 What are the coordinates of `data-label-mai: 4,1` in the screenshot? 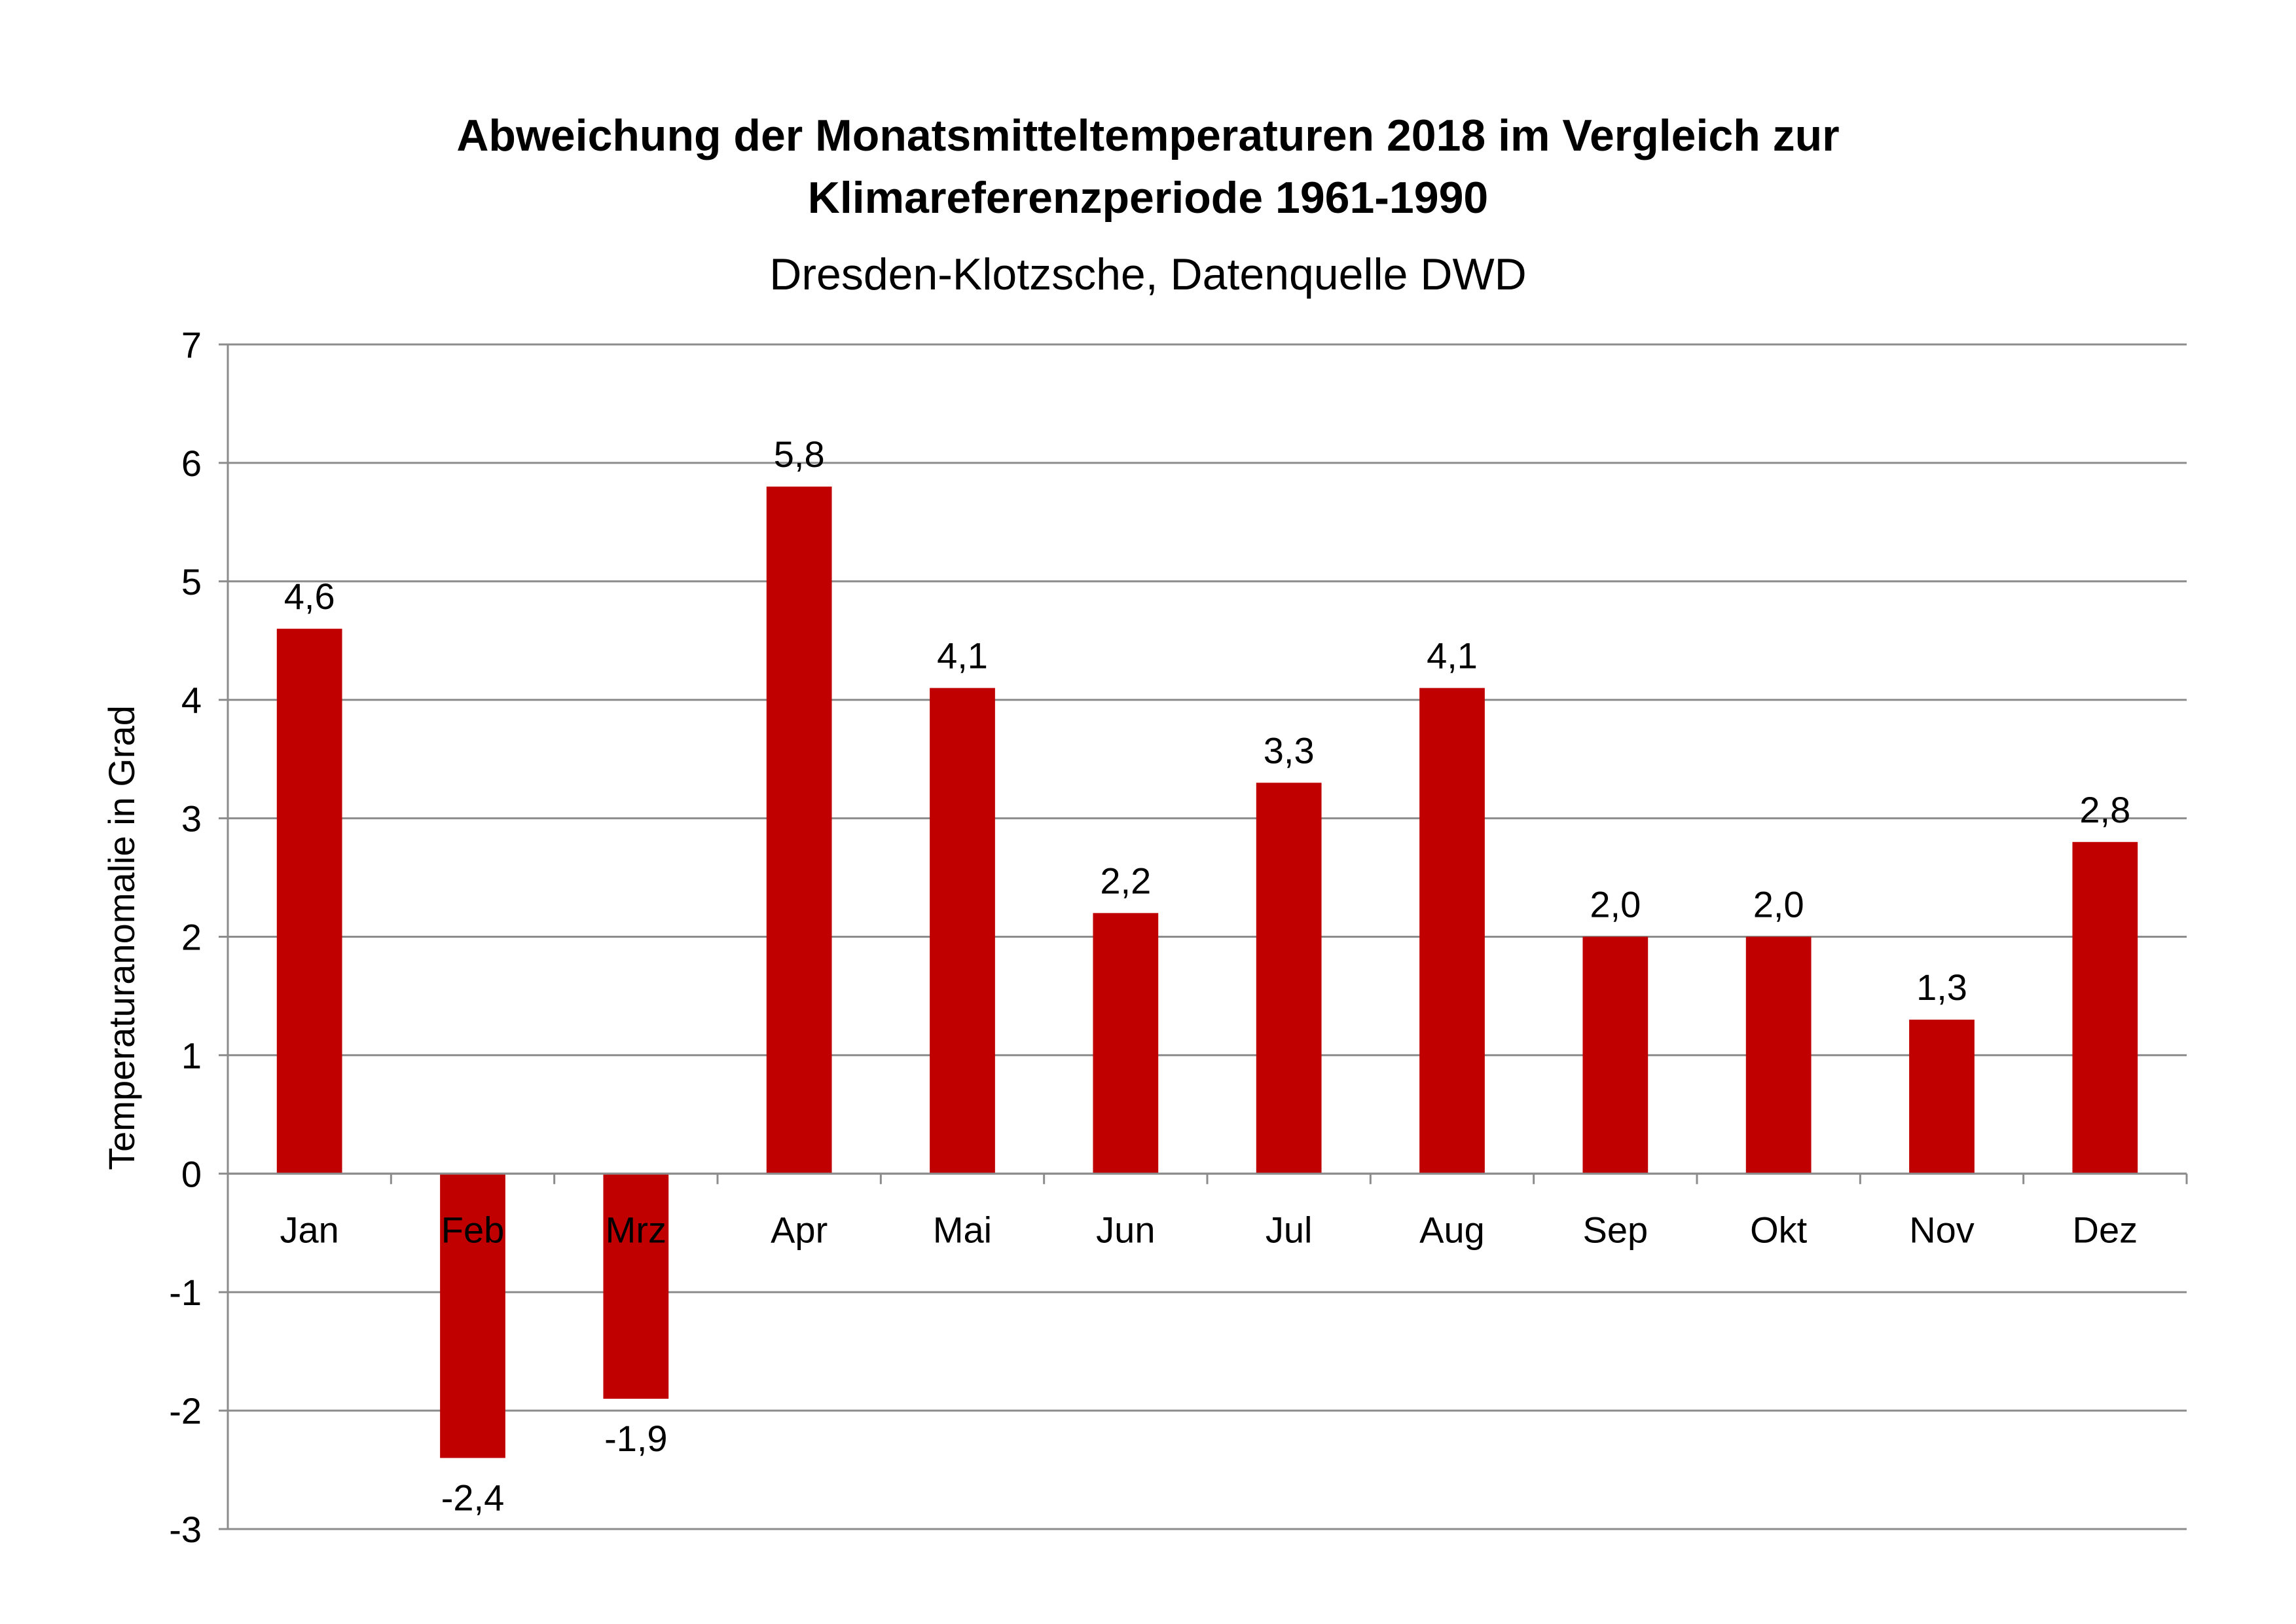 It's located at (962, 655).